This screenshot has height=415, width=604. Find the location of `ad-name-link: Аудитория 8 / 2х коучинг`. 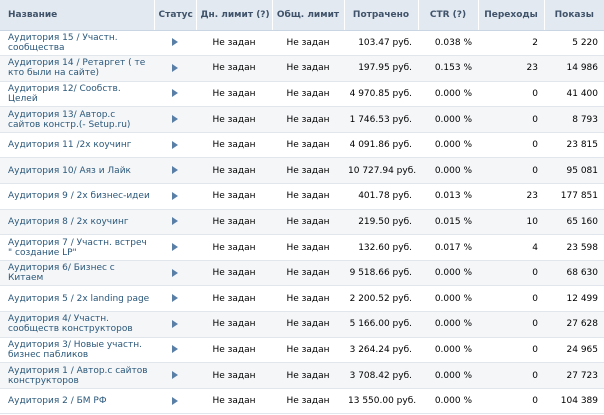

ad-name-link: Аудитория 8 / 2х коучинг is located at coordinates (68, 221).